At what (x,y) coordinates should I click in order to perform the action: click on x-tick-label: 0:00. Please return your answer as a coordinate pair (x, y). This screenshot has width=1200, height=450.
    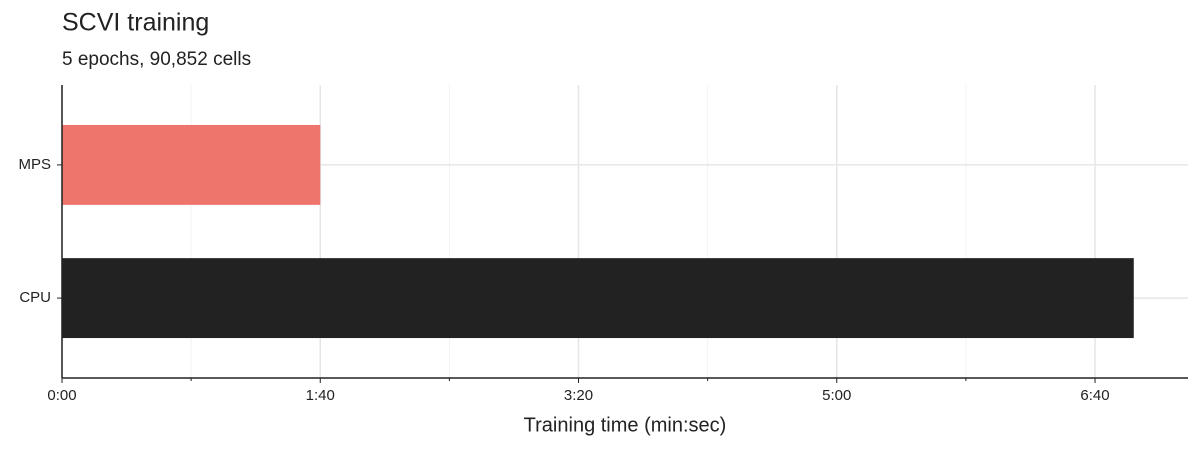
    Looking at the image, I should click on (61, 395).